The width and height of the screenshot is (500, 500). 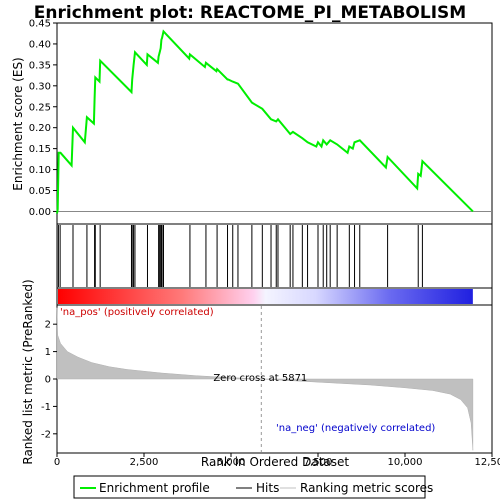 I want to click on ranked-metric-y-ticks: -2 -1 0 1 2, so click(x=49, y=380).